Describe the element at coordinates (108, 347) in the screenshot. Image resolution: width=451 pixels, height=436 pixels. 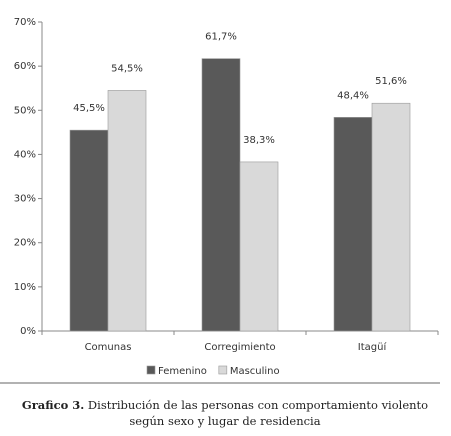
I see `x-tick-label: Comunas` at that location.